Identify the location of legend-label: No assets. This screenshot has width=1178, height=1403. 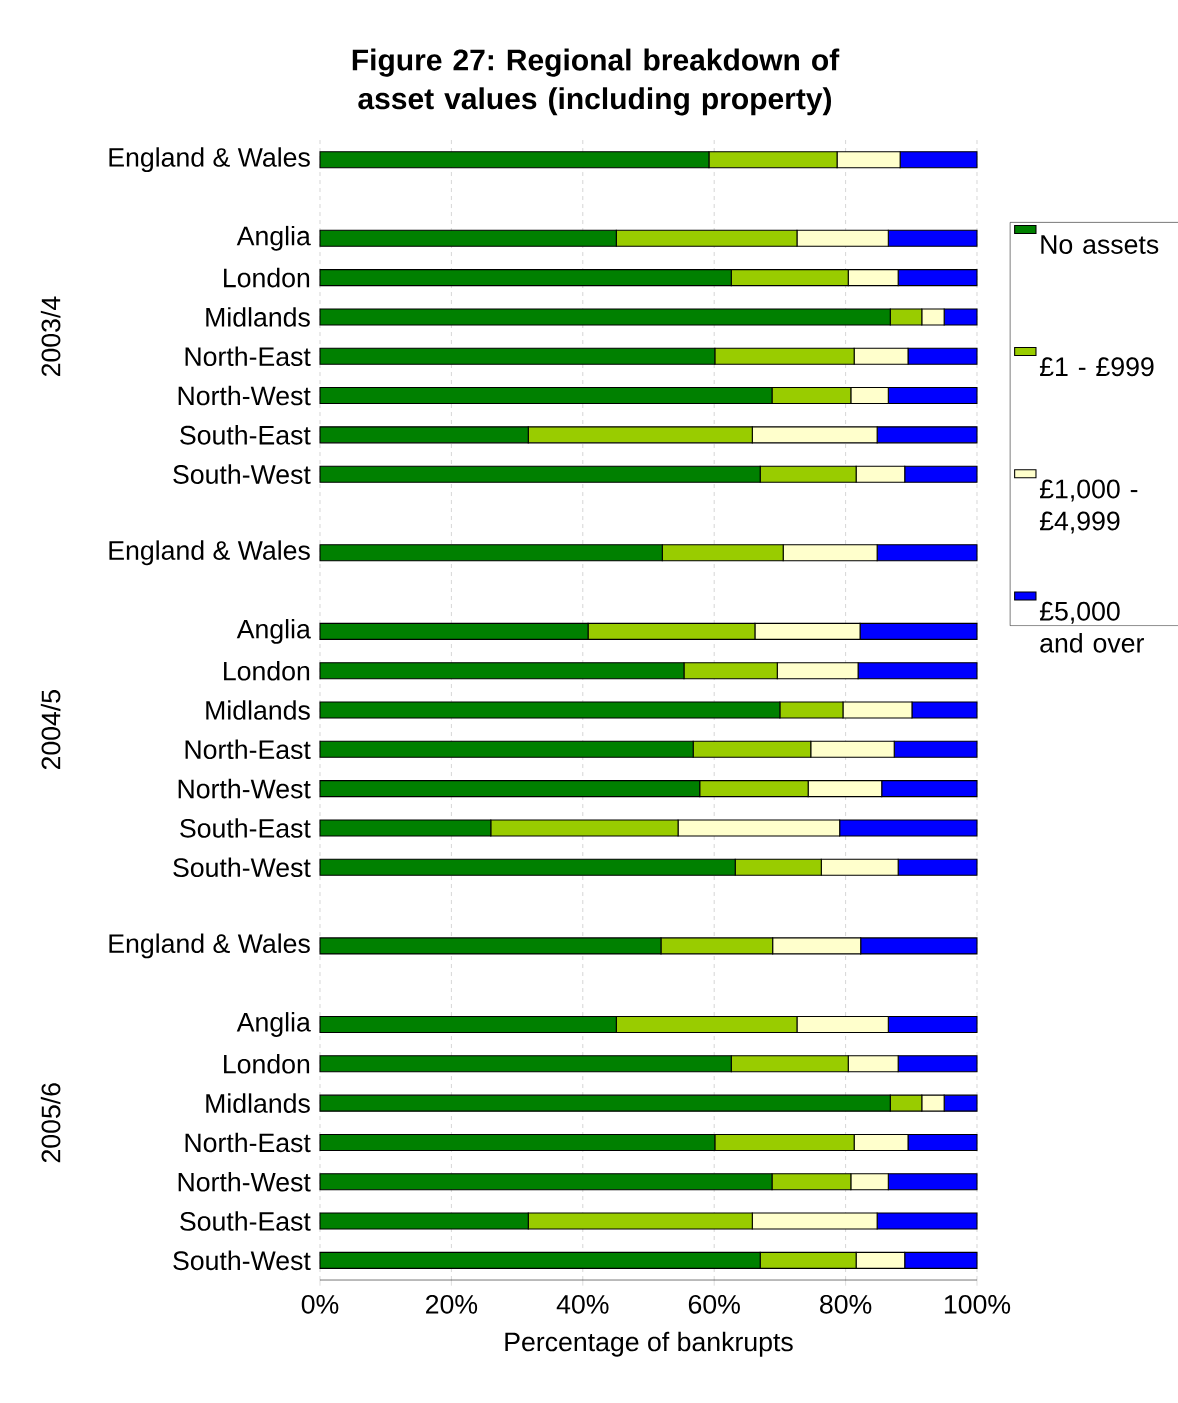
(1100, 244).